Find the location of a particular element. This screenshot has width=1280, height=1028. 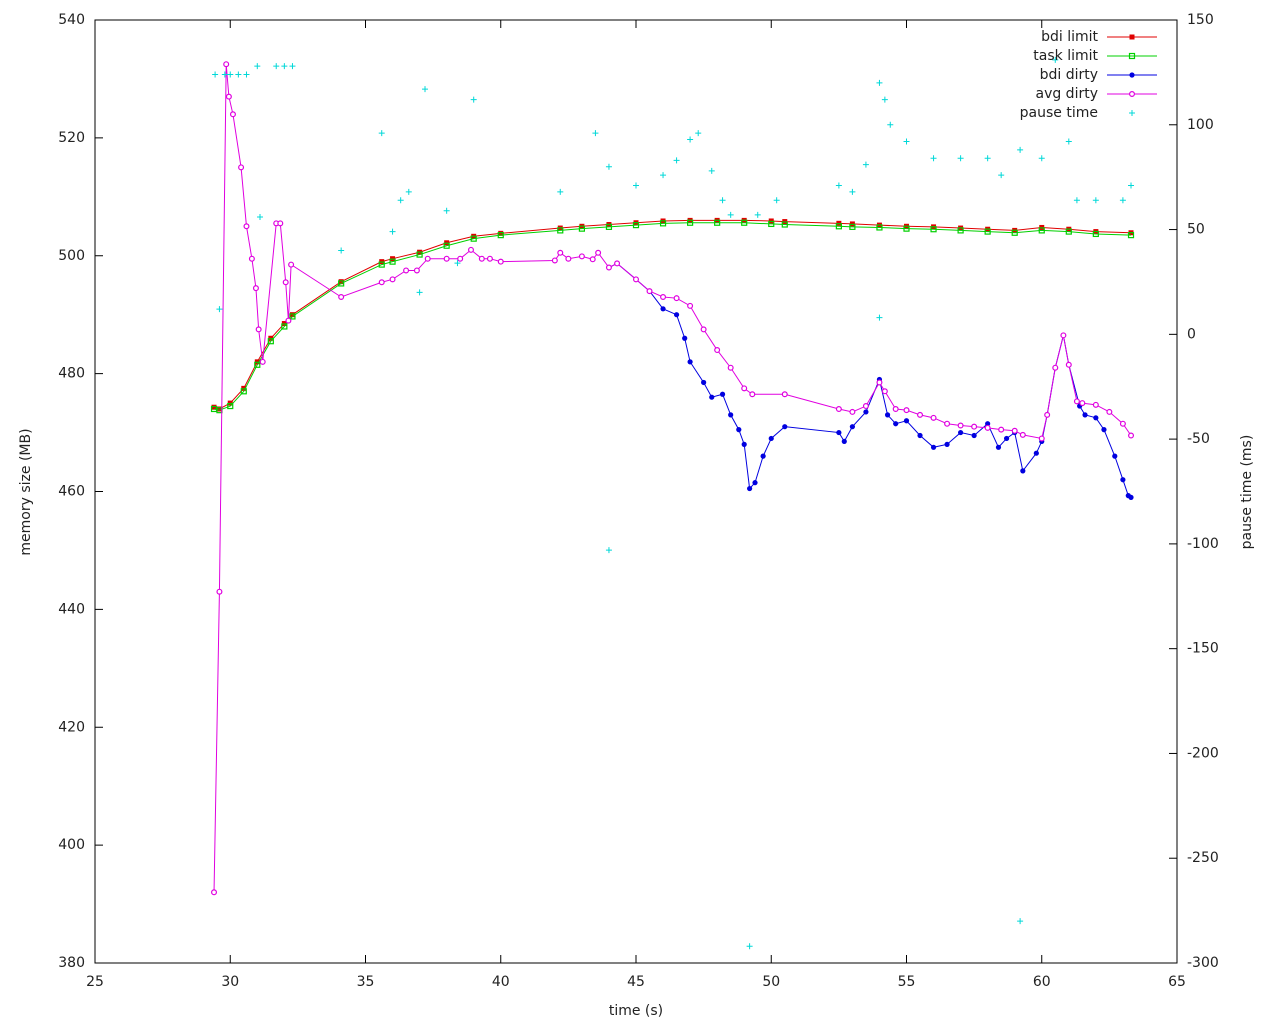

x-tick-label: 35 is located at coordinates (366, 982).